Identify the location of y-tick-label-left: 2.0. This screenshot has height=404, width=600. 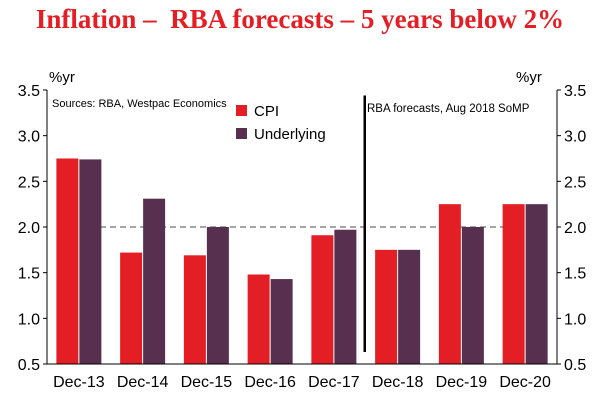
(29, 228).